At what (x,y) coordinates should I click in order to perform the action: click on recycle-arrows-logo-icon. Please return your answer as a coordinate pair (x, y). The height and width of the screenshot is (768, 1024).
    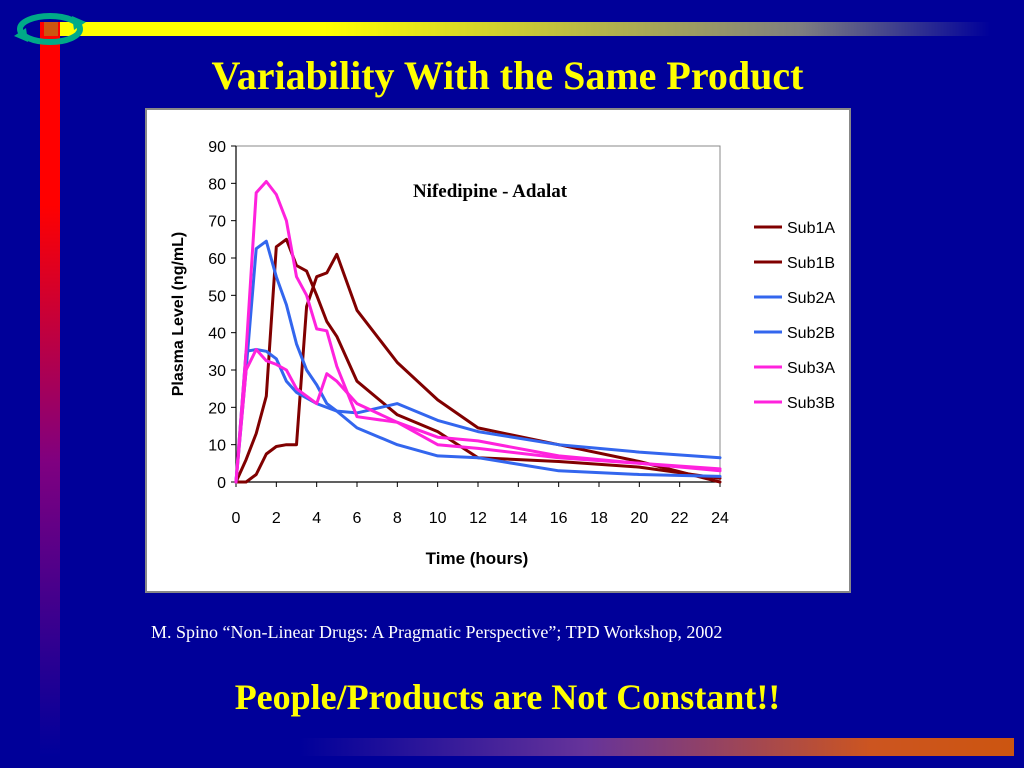
    Looking at the image, I should click on (50, 29).